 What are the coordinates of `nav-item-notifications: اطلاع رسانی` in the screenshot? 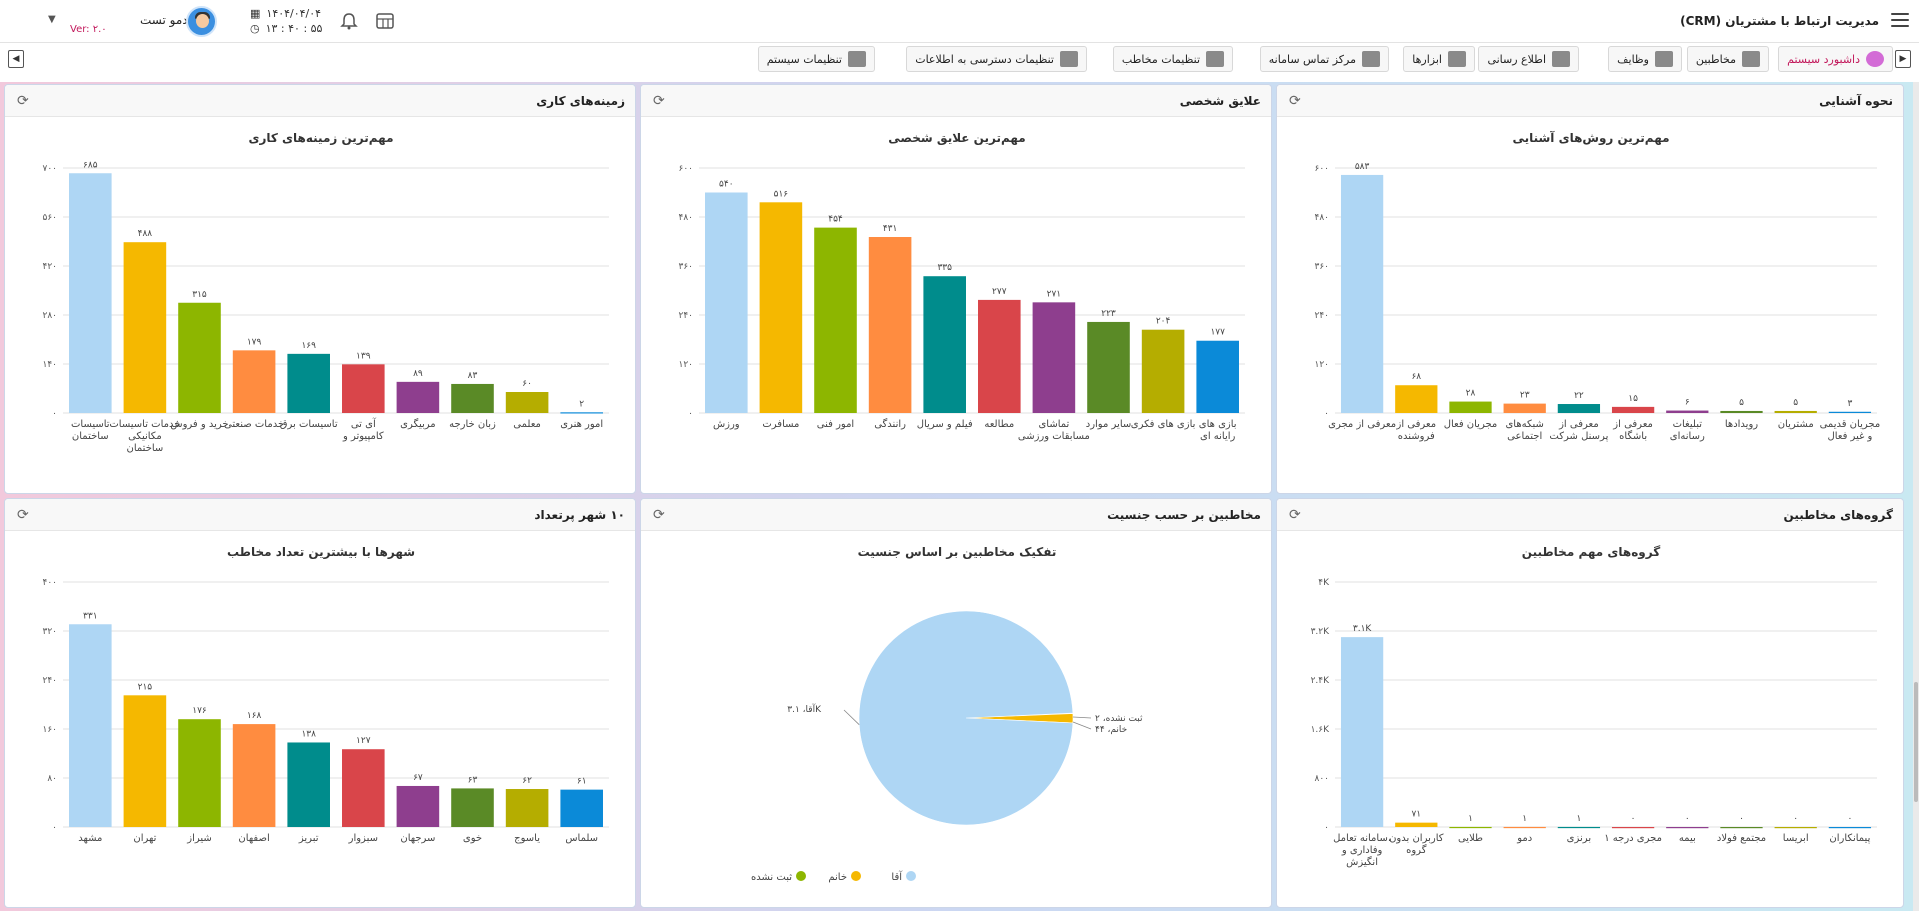 It's located at (1528, 59).